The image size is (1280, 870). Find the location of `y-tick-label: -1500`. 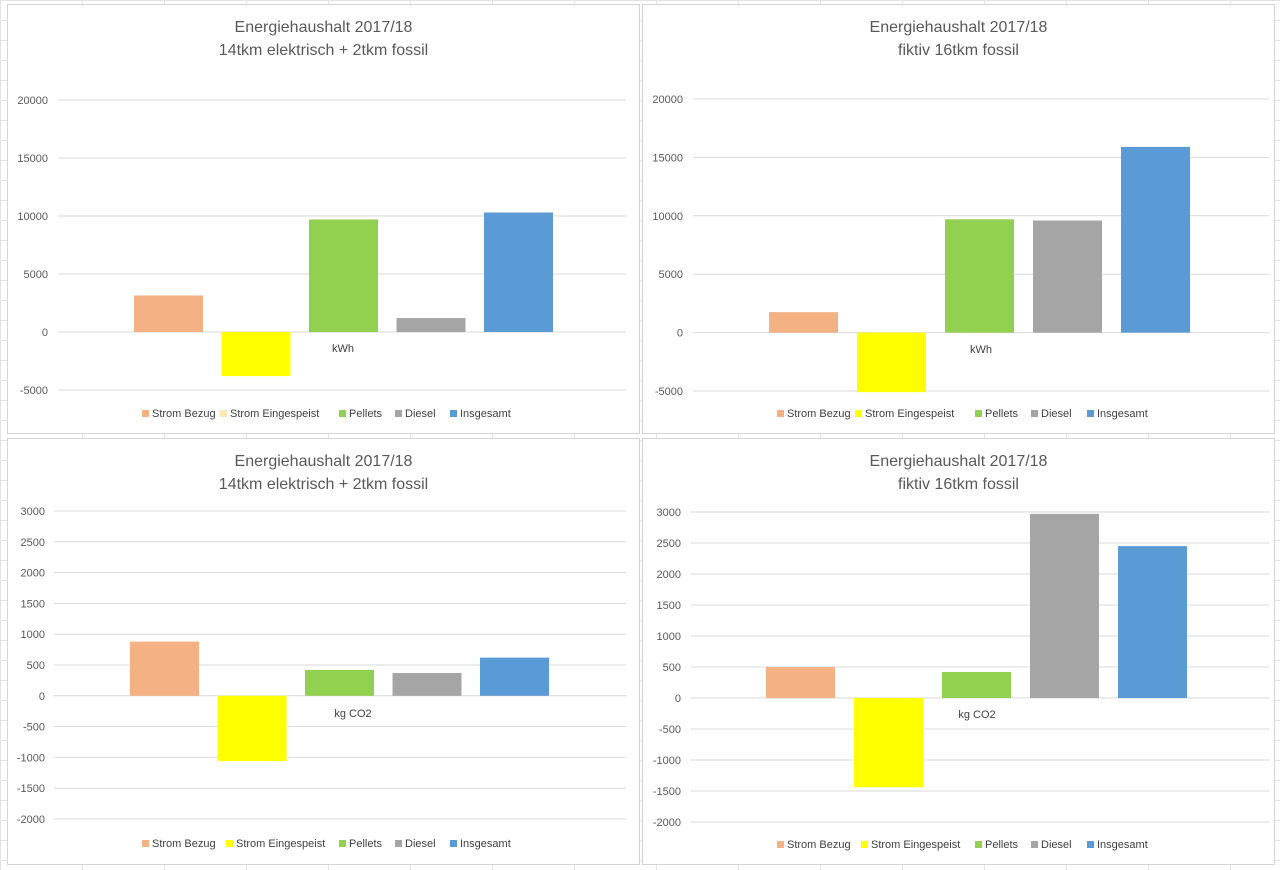

y-tick-label: -1500 is located at coordinates (667, 792).